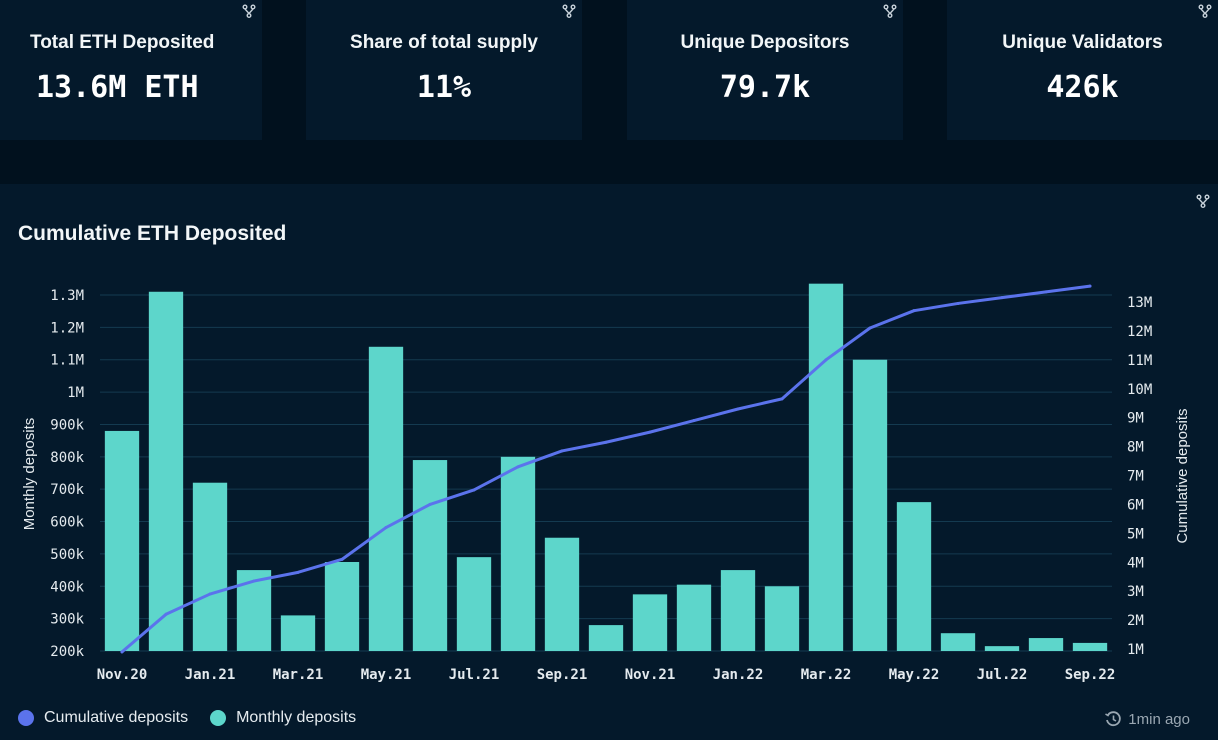 The height and width of the screenshot is (740, 1218). Describe the element at coordinates (1135, 650) in the screenshot. I see `y-right-tick-label: 1M` at that location.